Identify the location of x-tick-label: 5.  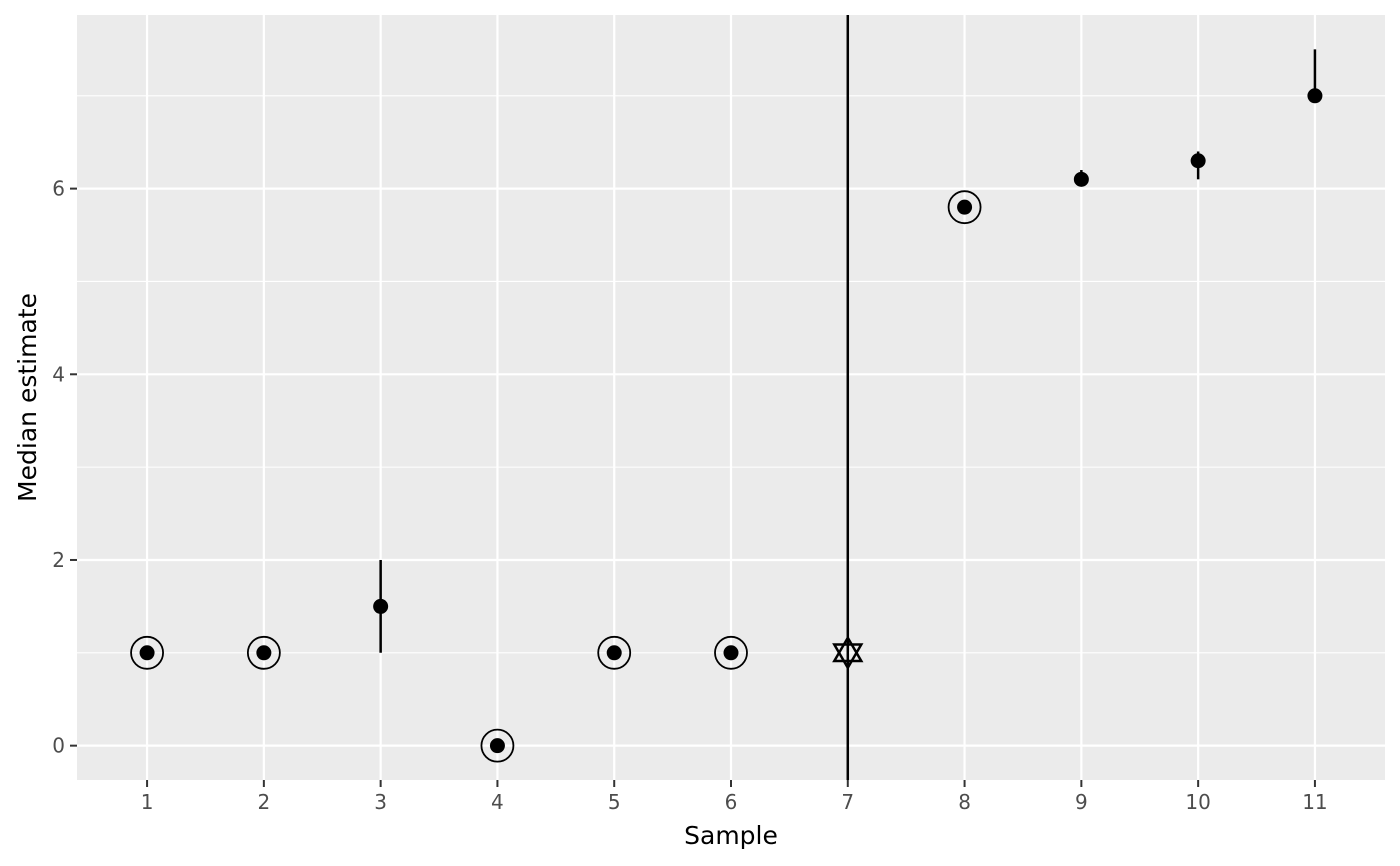
(614, 802).